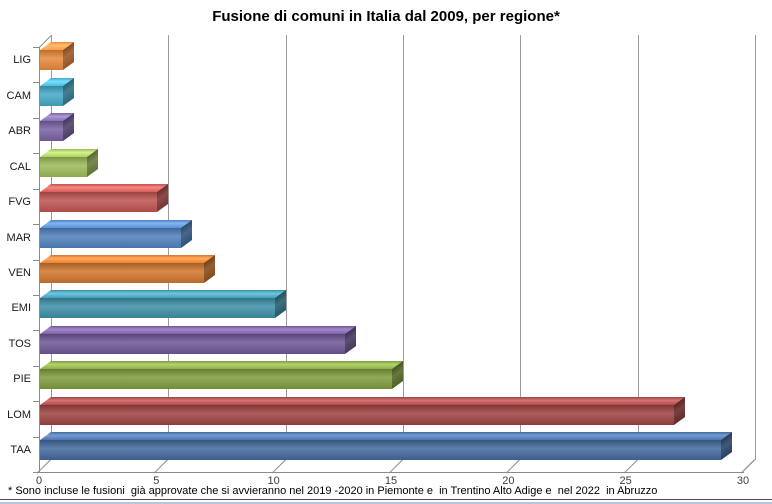  Describe the element at coordinates (19, 131) in the screenshot. I see `y-axis-label-abr: ABR` at that location.